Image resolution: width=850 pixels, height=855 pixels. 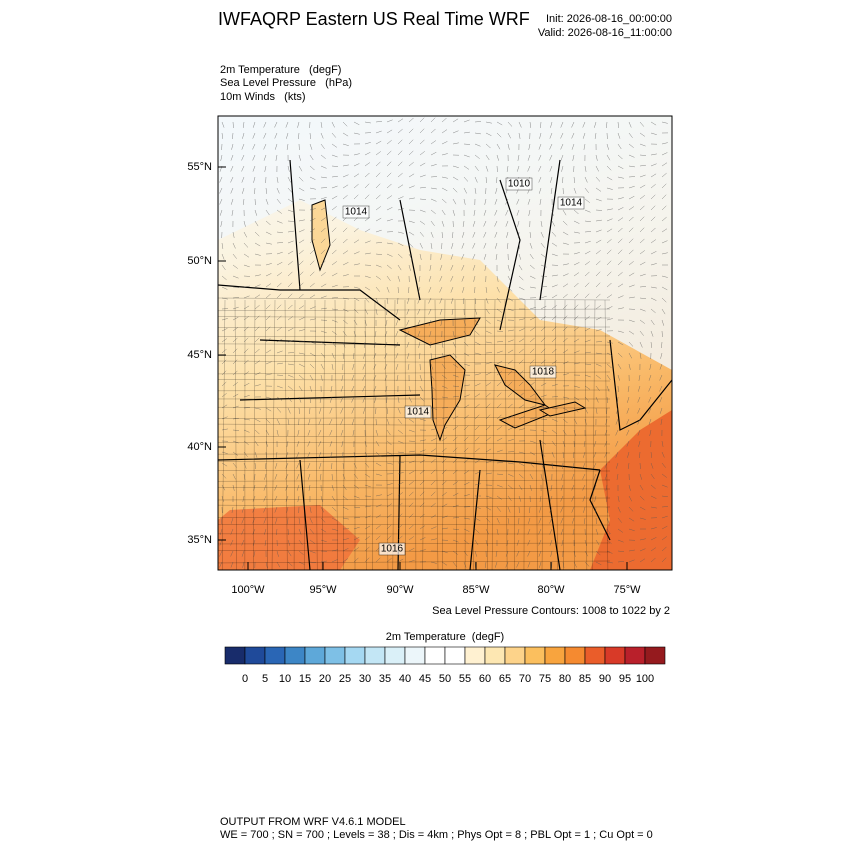 What do you see at coordinates (445, 679) in the screenshot?
I see `colorbar-tick-label: 50` at bounding box center [445, 679].